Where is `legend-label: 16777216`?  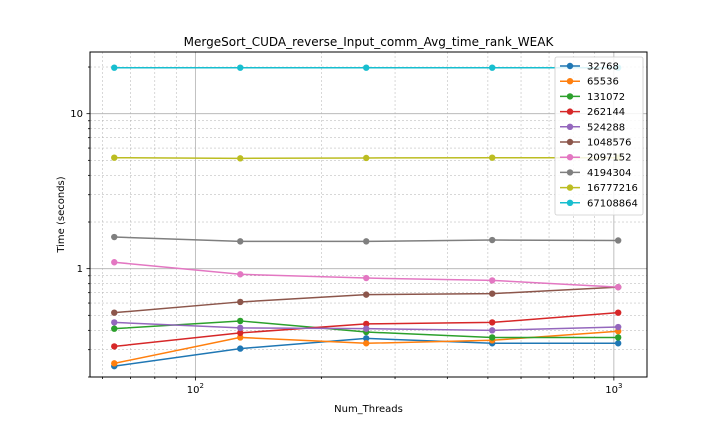
legend-label: 16777216 is located at coordinates (612, 188).